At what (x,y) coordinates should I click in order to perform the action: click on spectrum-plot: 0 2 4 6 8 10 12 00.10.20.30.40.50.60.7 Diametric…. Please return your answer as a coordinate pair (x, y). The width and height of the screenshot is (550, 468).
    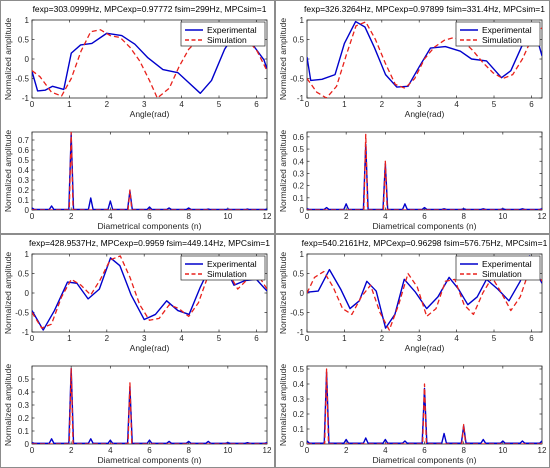
    Looking at the image, I should click on (137, 180).